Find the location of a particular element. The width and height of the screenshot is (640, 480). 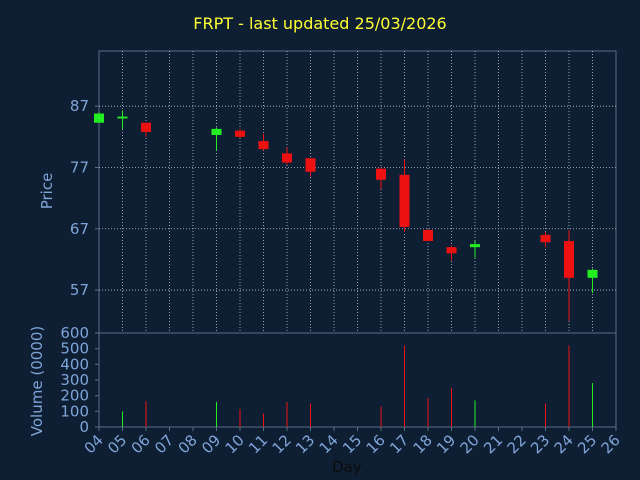

price-tick-label: 67 is located at coordinates (79, 229).